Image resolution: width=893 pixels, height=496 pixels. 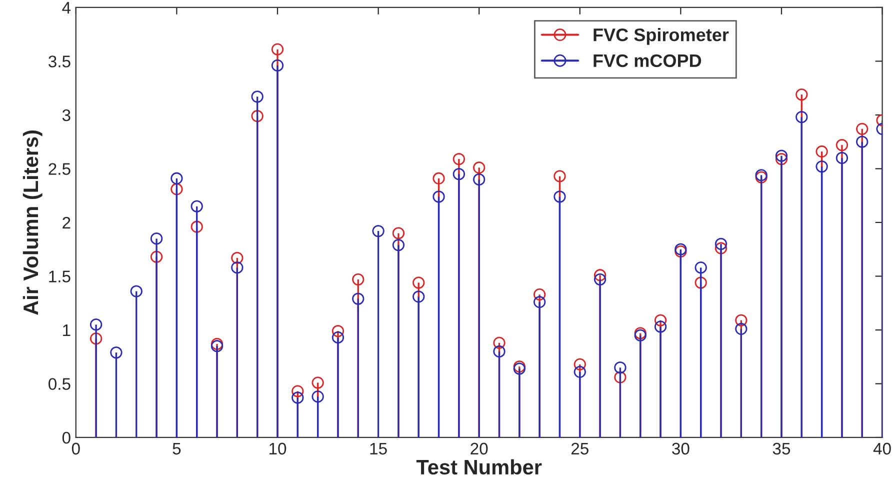 I want to click on y-tick-label: 2.5, so click(x=59, y=169).